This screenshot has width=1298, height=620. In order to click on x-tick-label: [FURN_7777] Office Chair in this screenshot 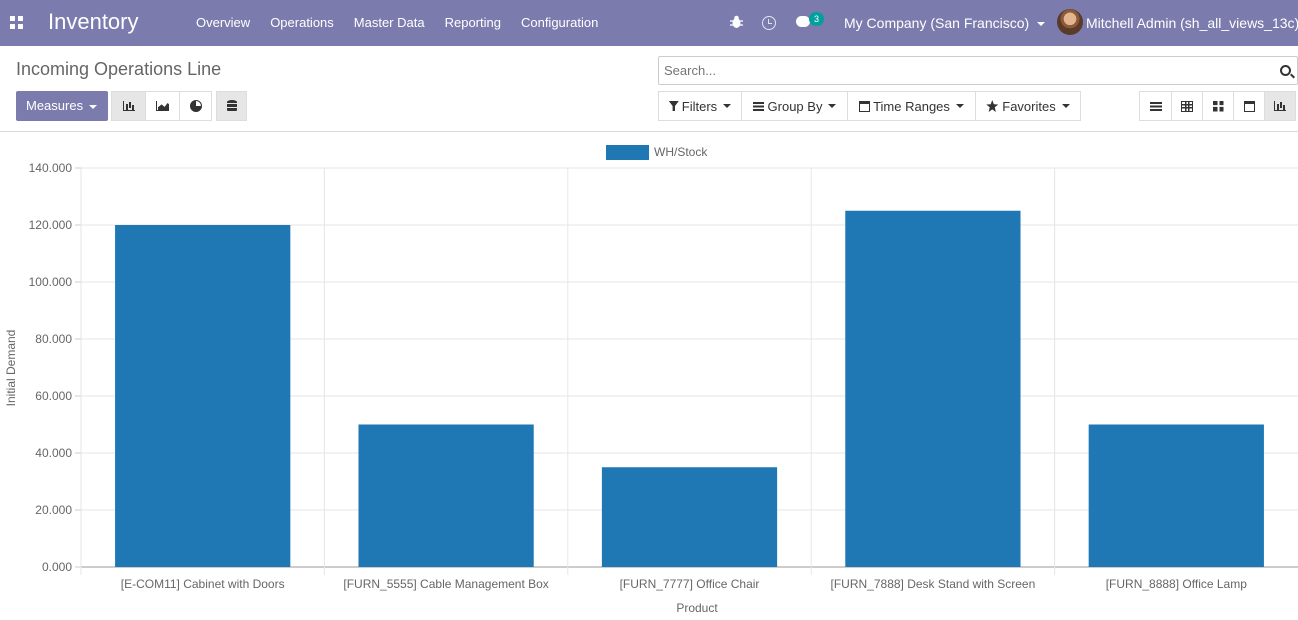, I will do `click(690, 584)`.